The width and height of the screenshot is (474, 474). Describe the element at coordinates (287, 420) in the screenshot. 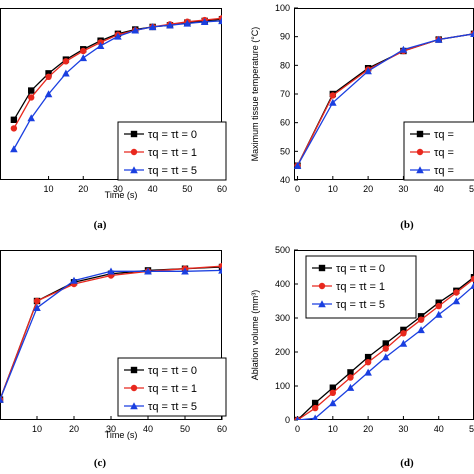

I see `y-tick-label: 0` at that location.